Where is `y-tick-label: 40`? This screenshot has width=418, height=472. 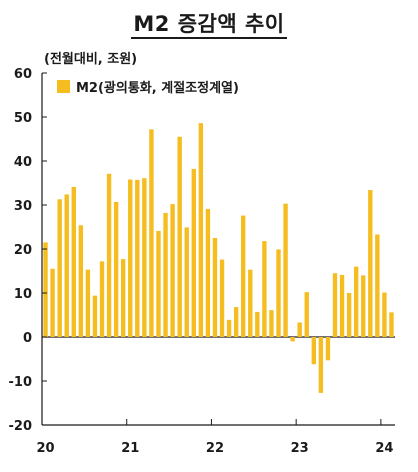 y-tick-label: 40 is located at coordinates (23, 162).